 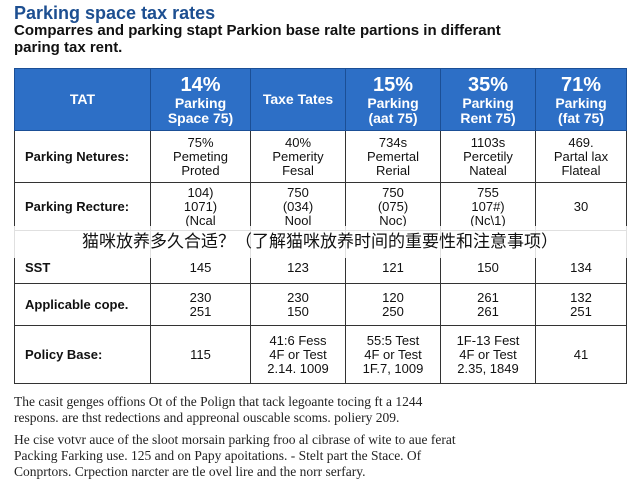 I want to click on cell-text: (Ncal, so click(x=200, y=220).